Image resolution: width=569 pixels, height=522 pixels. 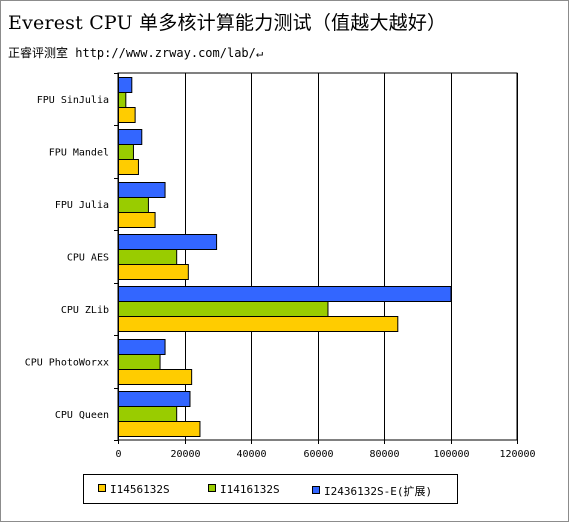 What do you see at coordinates (79, 153) in the screenshot?
I see `category-label-2: FPU Mandel` at bounding box center [79, 153].